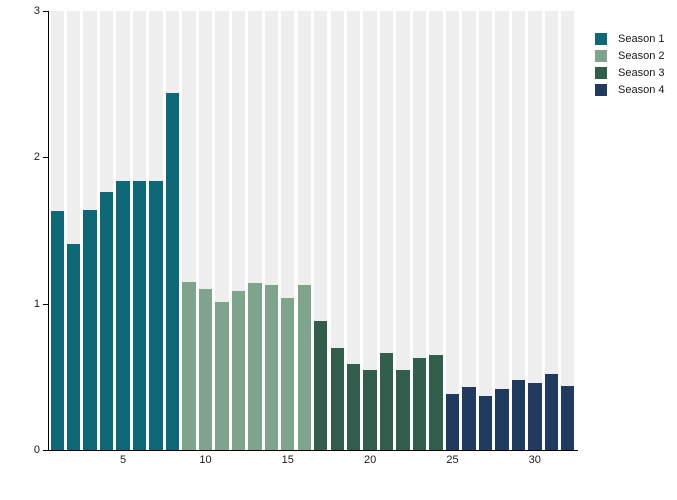 The height and width of the screenshot is (500, 677). What do you see at coordinates (502, 419) in the screenshot?
I see `bar-season4-episode28` at bounding box center [502, 419].